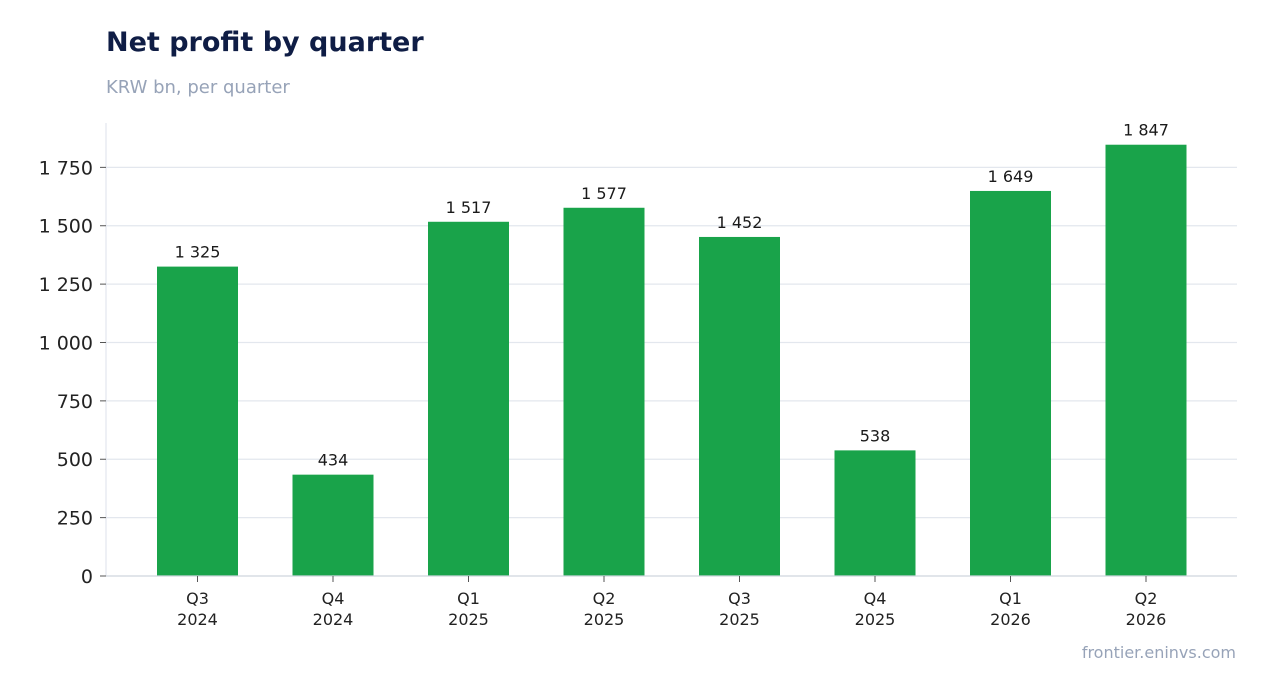 The image size is (1268, 693). I want to click on y-axis-ticks: 0 250 500 750 1 000 1 250 1 500 1 750, so click(72, 372).